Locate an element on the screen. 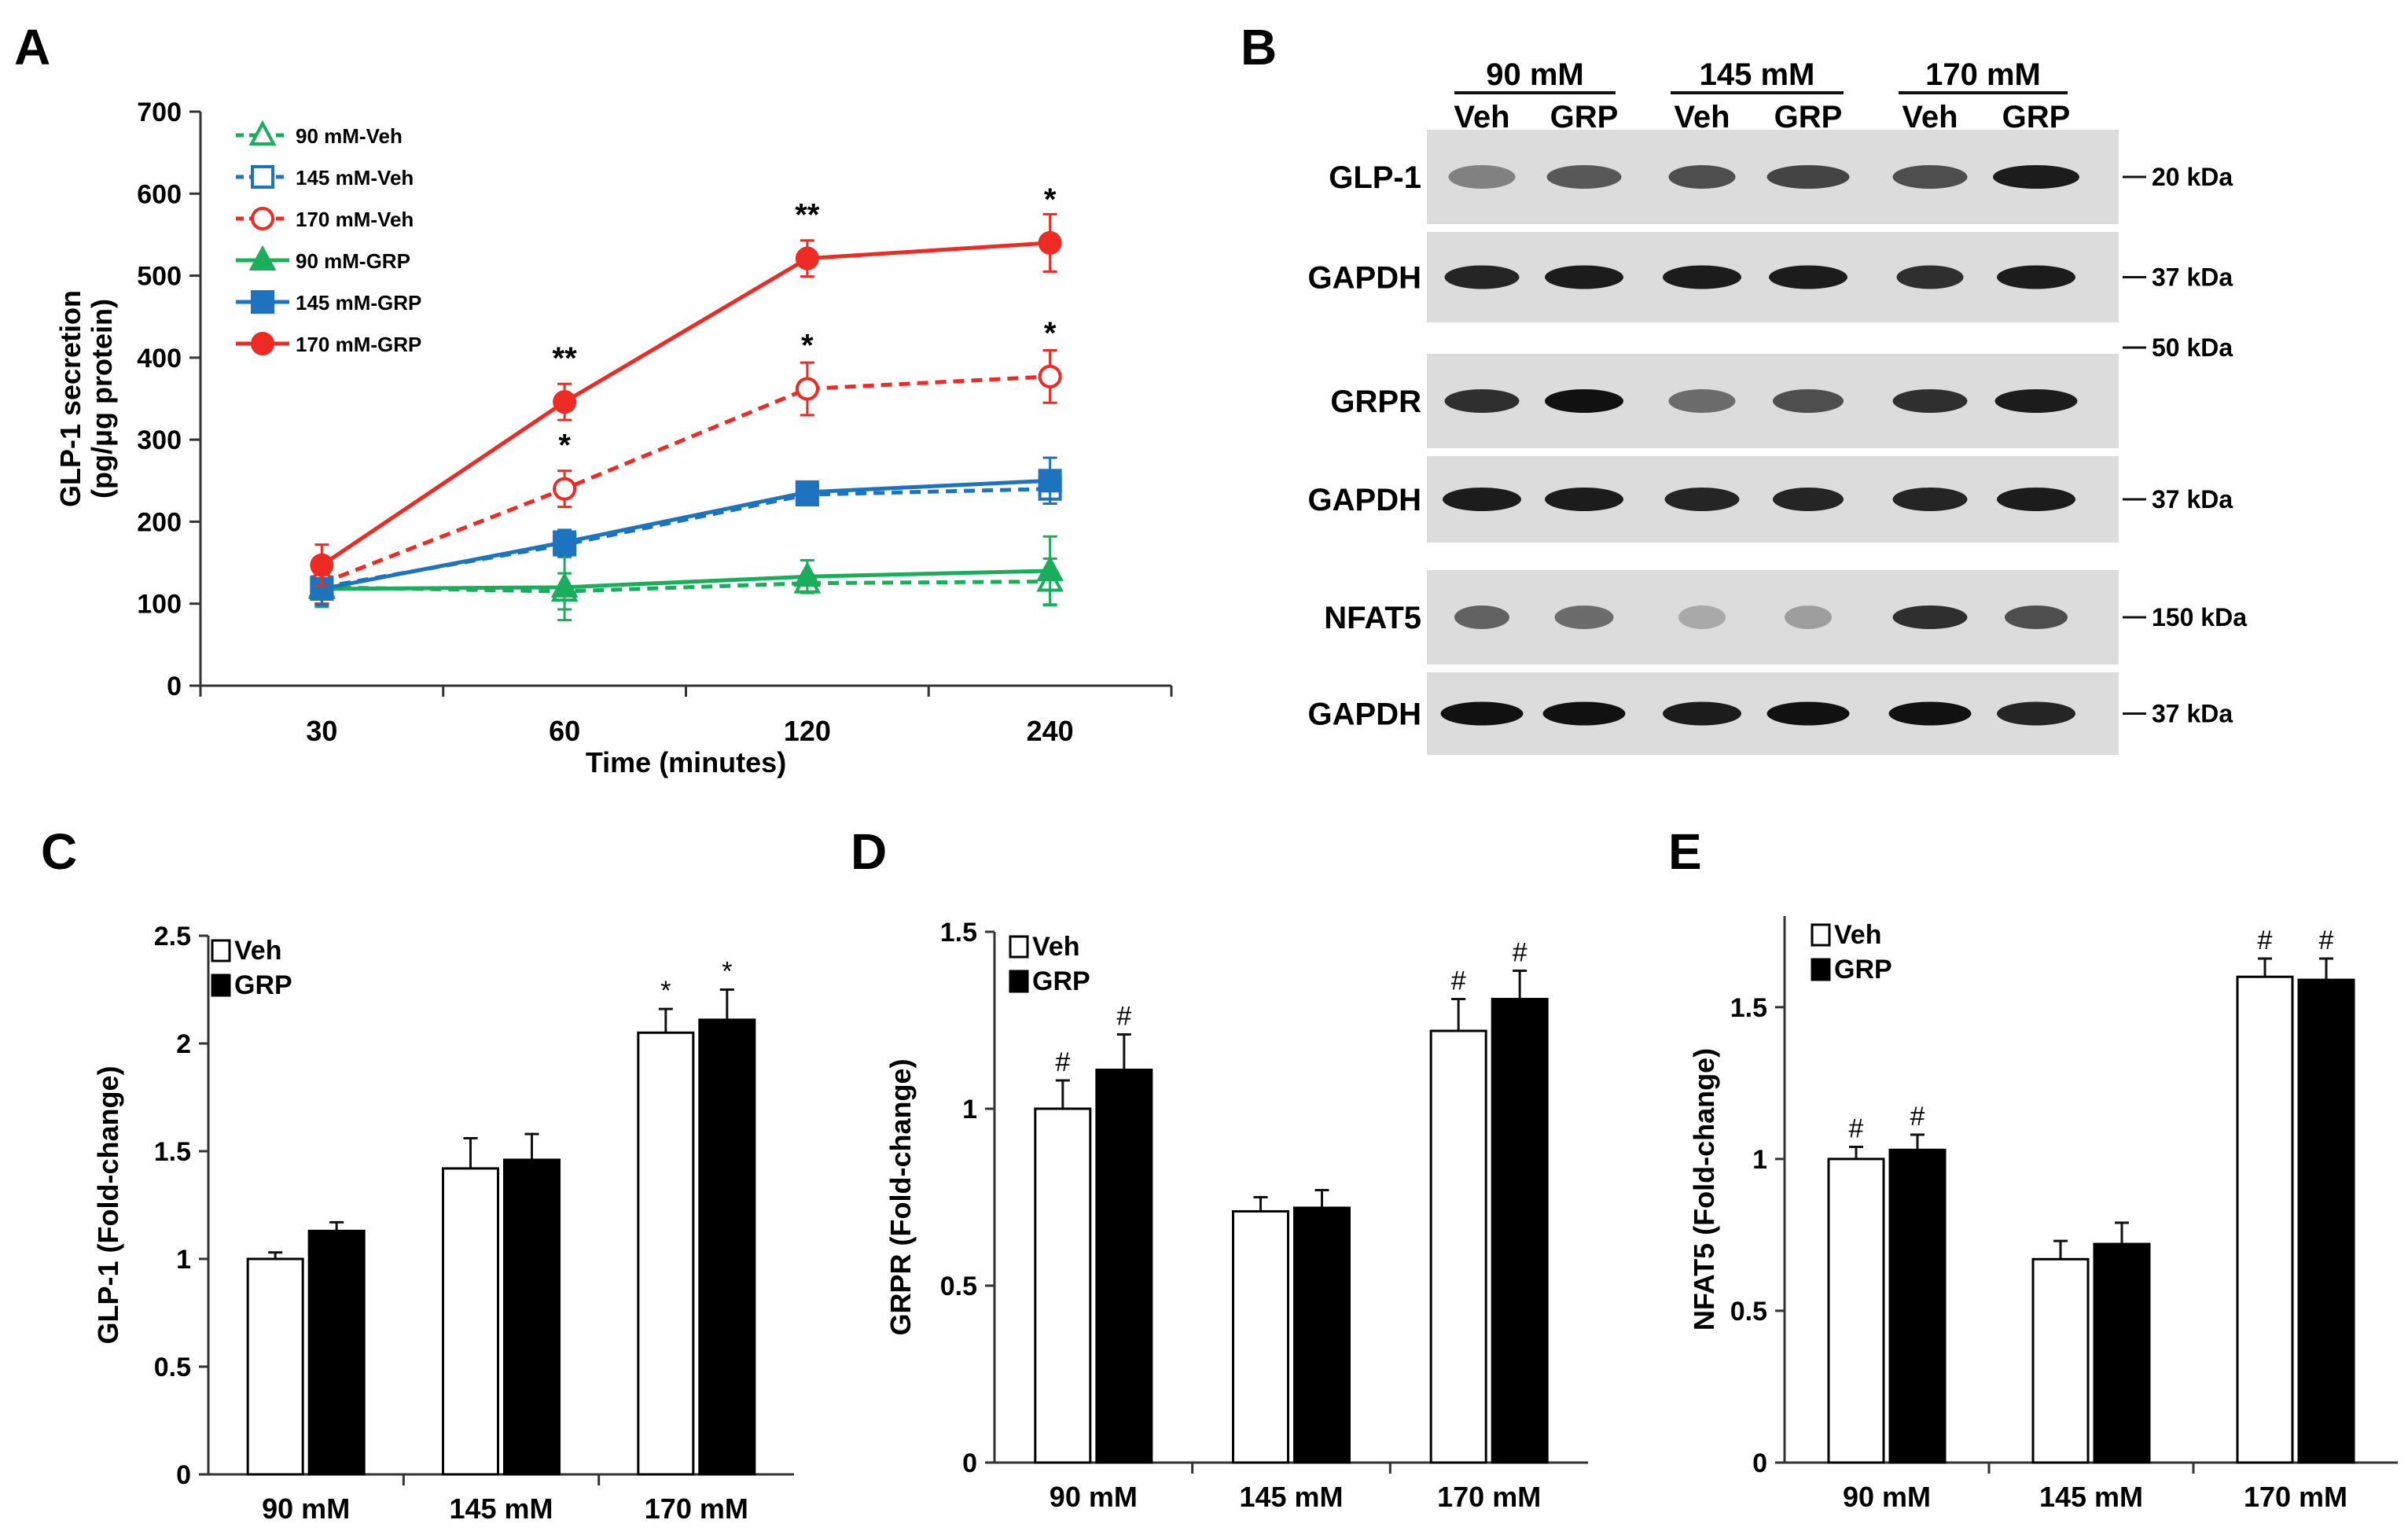 This screenshot has width=2408, height=1531. y-tick-label: 100 is located at coordinates (160, 605).